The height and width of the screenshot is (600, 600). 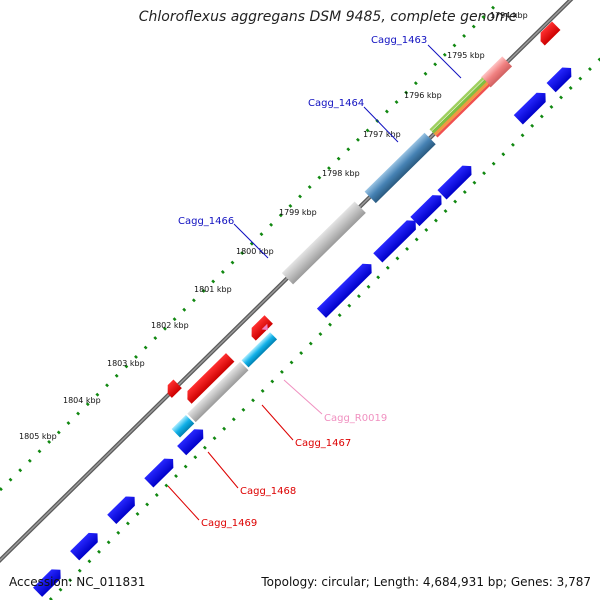 What do you see at coordinates (323, 443) in the screenshot?
I see `gene-label: Cagg_1467` at bounding box center [323, 443].